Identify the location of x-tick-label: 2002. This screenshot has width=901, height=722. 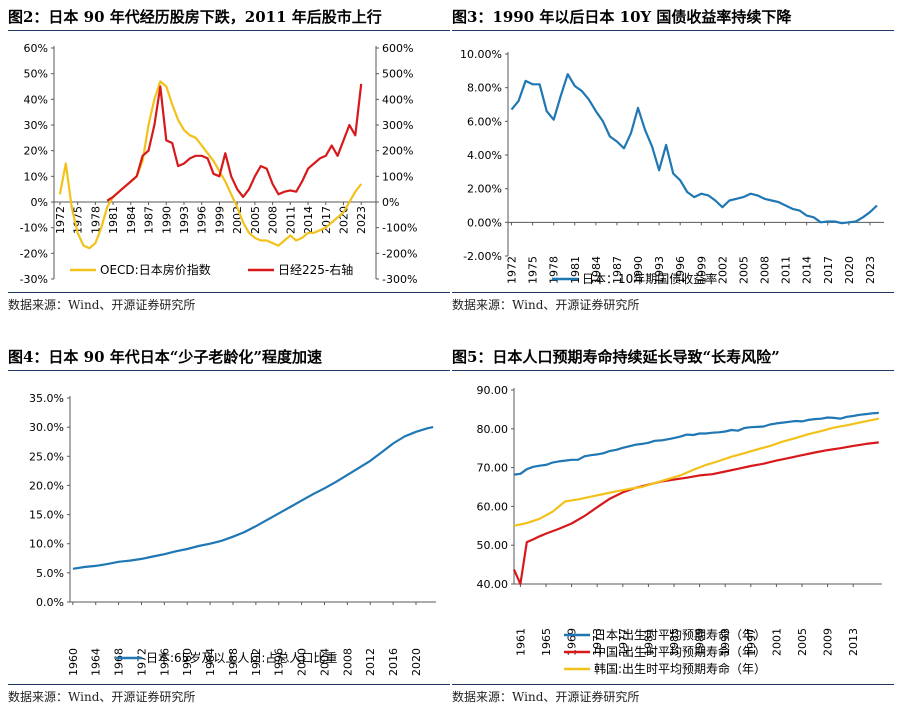
(722, 270).